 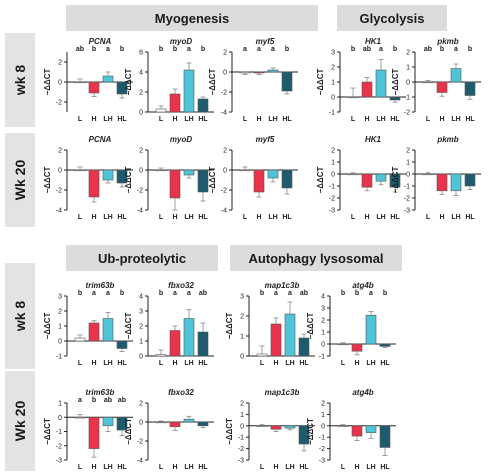 I want to click on y-tick-label: 6, so click(x=141, y=53).